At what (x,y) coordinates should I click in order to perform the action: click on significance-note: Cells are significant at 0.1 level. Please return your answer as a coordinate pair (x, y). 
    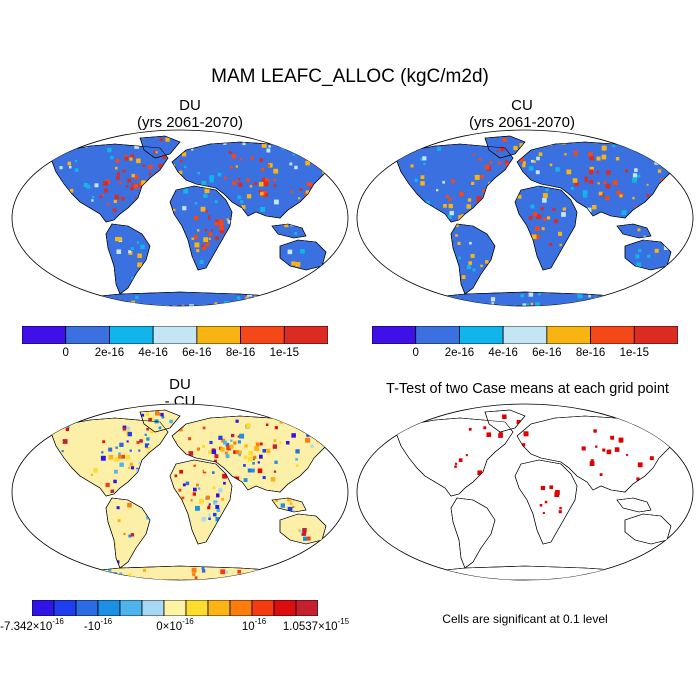
    Looking at the image, I should click on (525, 619).